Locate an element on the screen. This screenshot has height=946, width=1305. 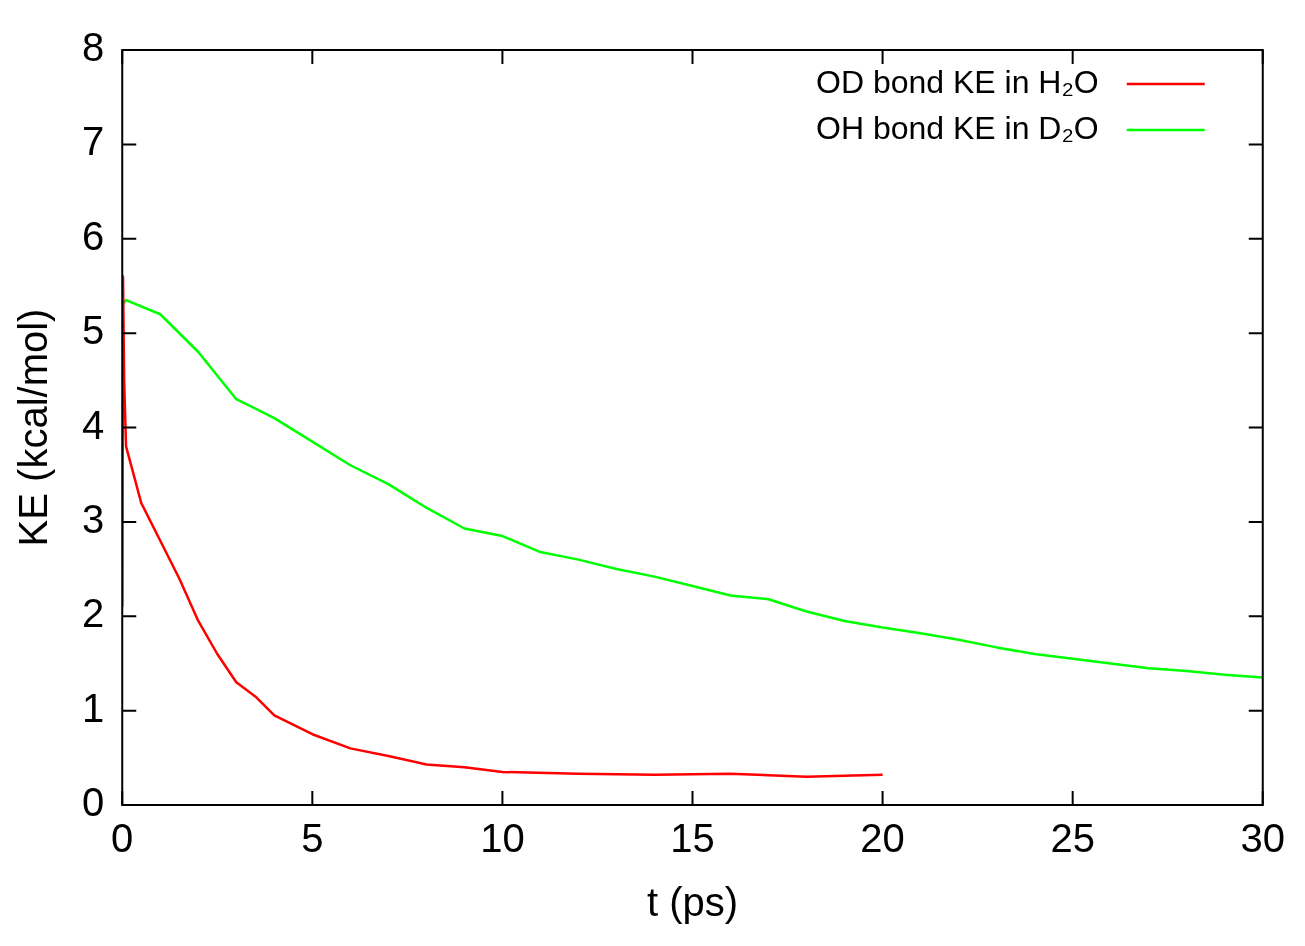
y-tick-label: 5 is located at coordinates (93, 330).